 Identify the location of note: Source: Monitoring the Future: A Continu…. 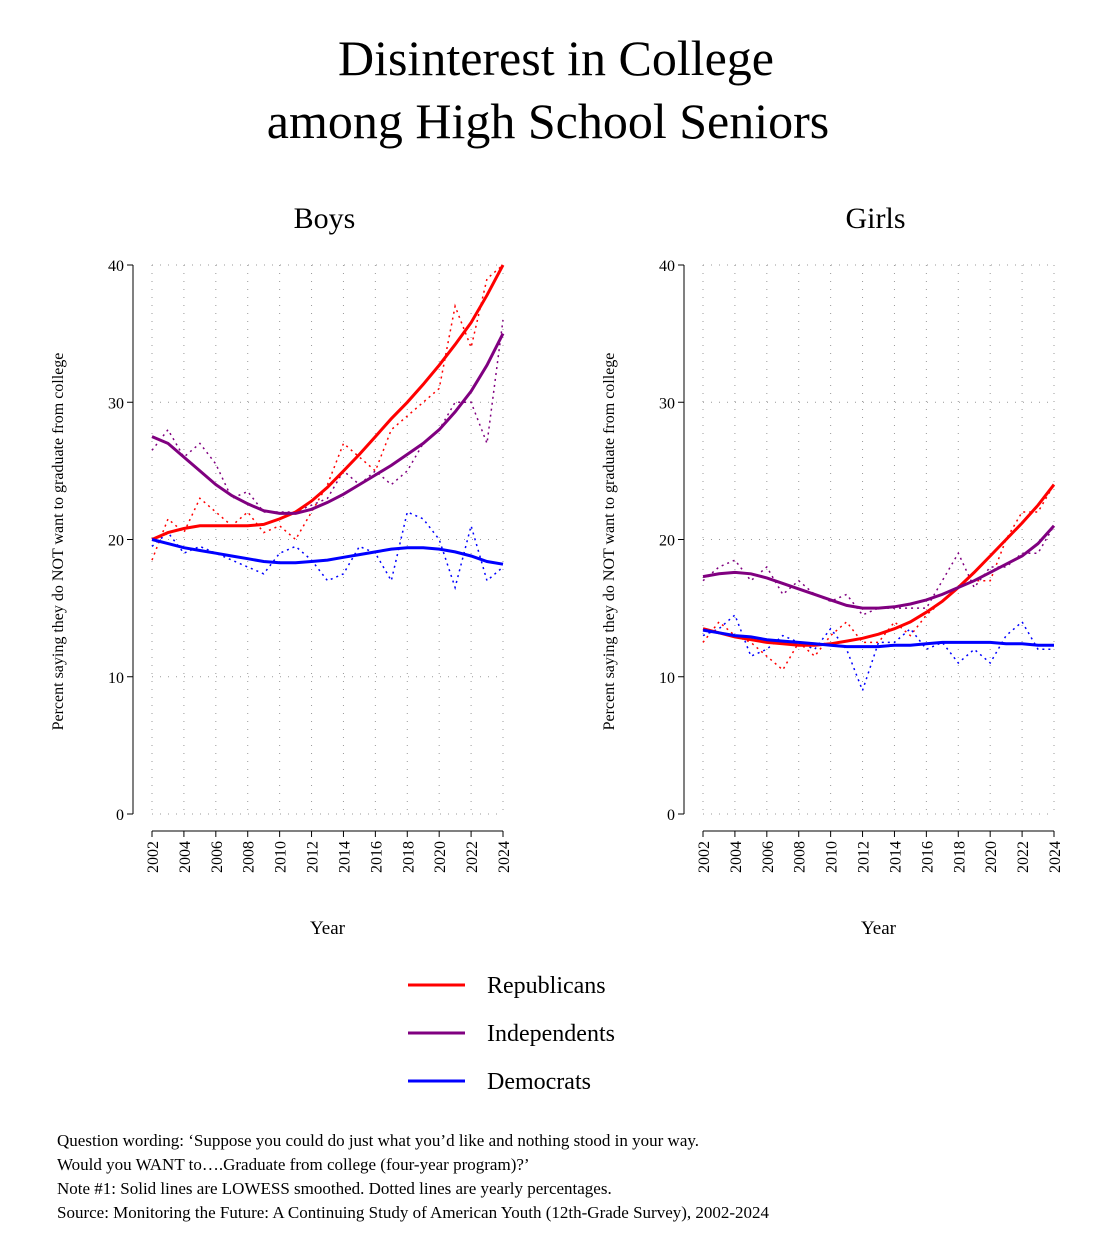
(413, 1212).